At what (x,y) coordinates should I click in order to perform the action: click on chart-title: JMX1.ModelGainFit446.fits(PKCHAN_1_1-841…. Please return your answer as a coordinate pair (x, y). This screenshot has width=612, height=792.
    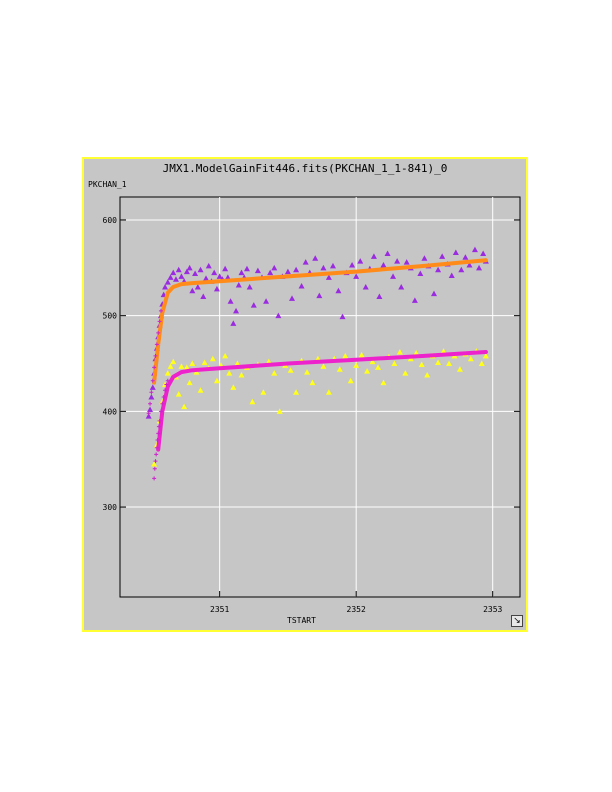
    Looking at the image, I should click on (305, 168).